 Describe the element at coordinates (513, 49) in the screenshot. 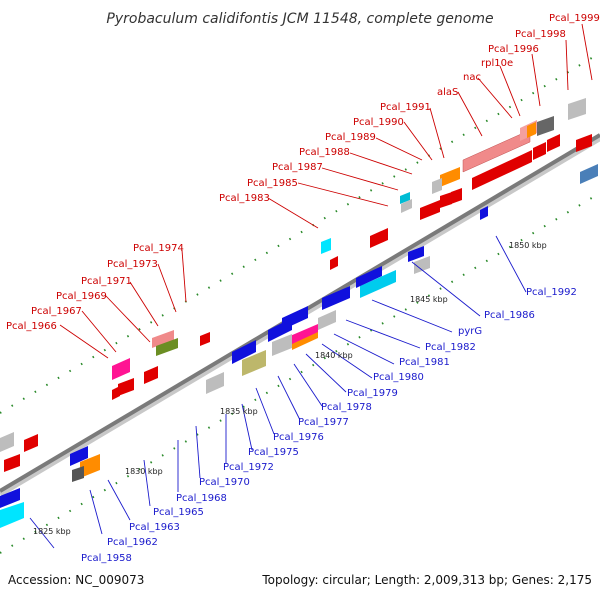

I see `gene-label: Pcal_1996` at that location.